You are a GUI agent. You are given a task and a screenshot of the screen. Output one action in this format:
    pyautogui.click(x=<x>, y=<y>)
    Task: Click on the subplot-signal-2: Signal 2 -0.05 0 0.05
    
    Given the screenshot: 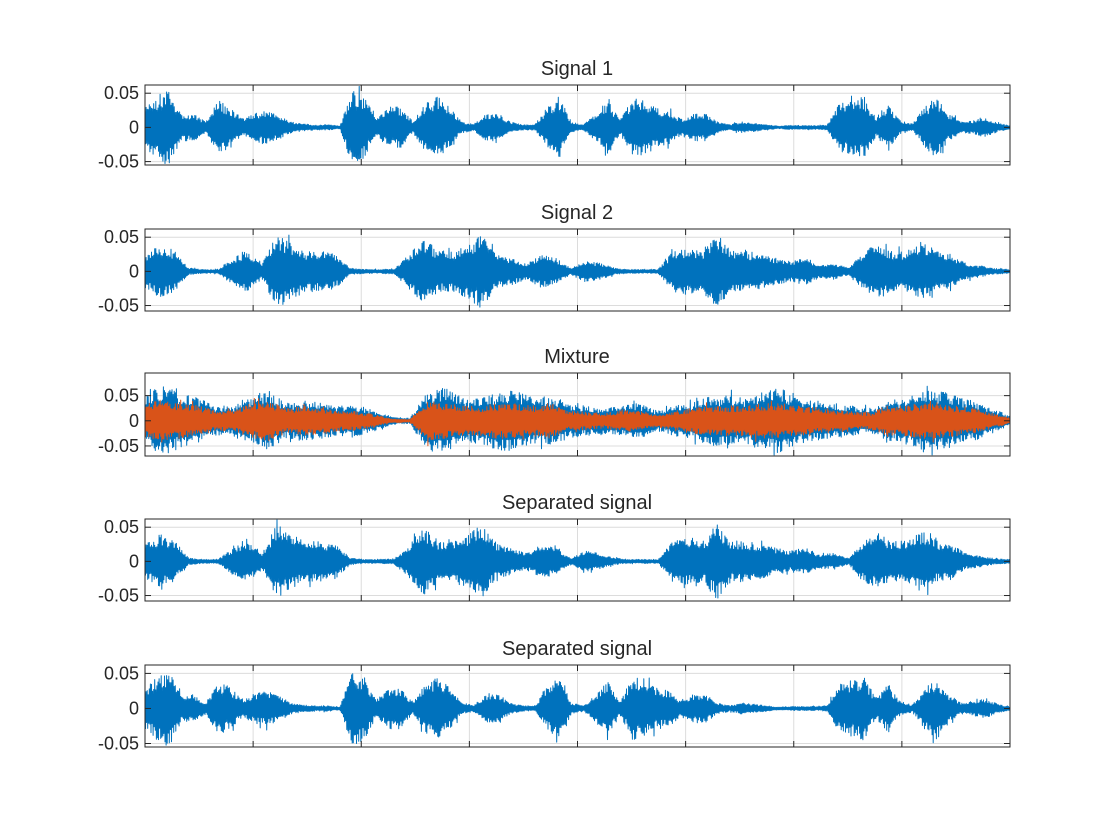 What is the action you would take?
    pyautogui.click(x=554, y=259)
    